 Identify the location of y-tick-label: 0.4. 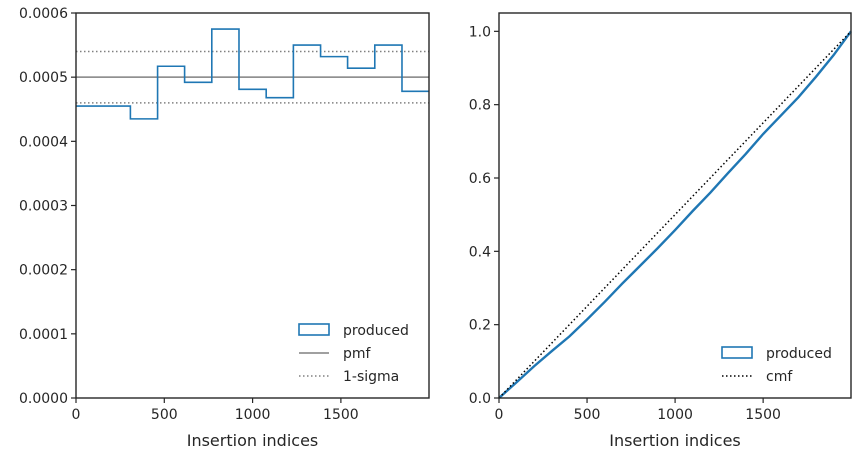
(480, 252).